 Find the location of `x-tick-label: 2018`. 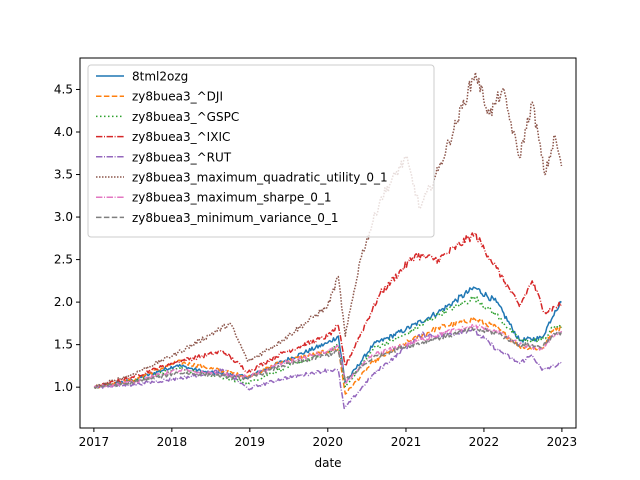

x-tick-label: 2018 is located at coordinates (172, 442).